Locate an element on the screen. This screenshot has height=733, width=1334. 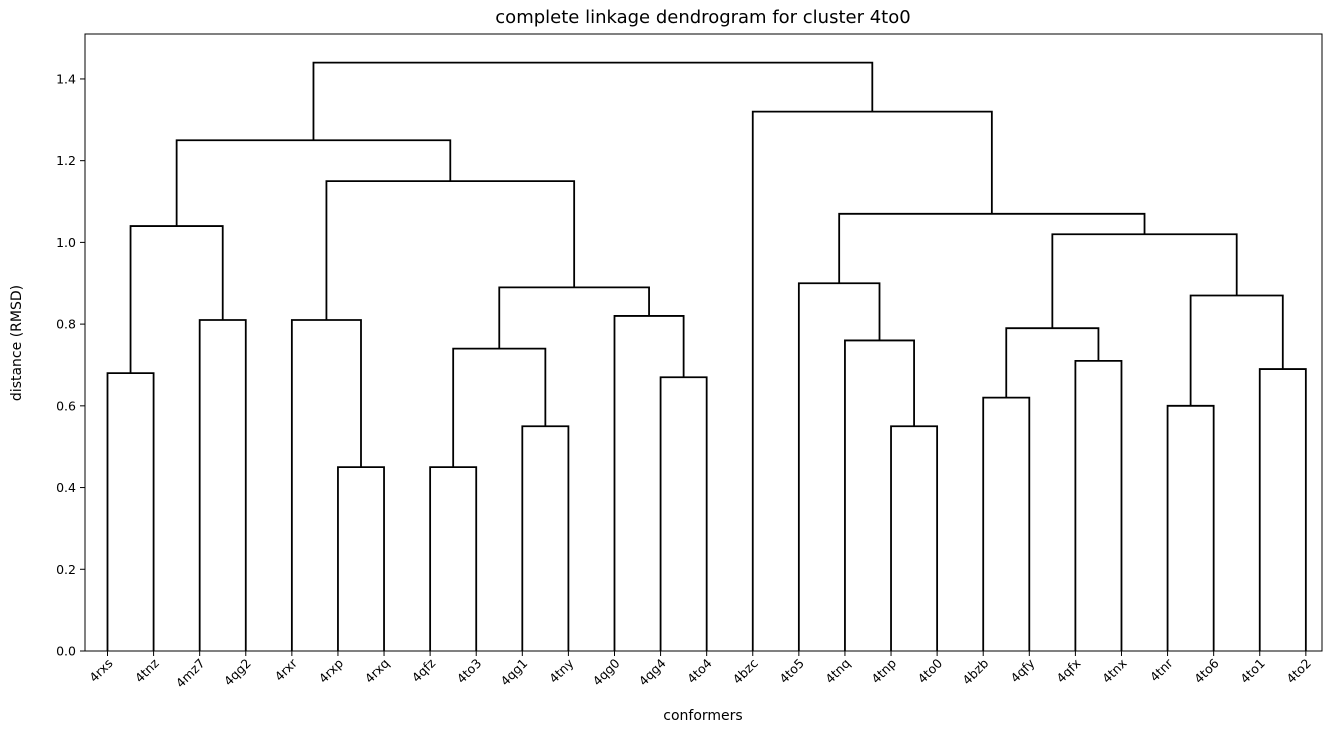
leaf-label: 4tnx is located at coordinates (1114, 671).